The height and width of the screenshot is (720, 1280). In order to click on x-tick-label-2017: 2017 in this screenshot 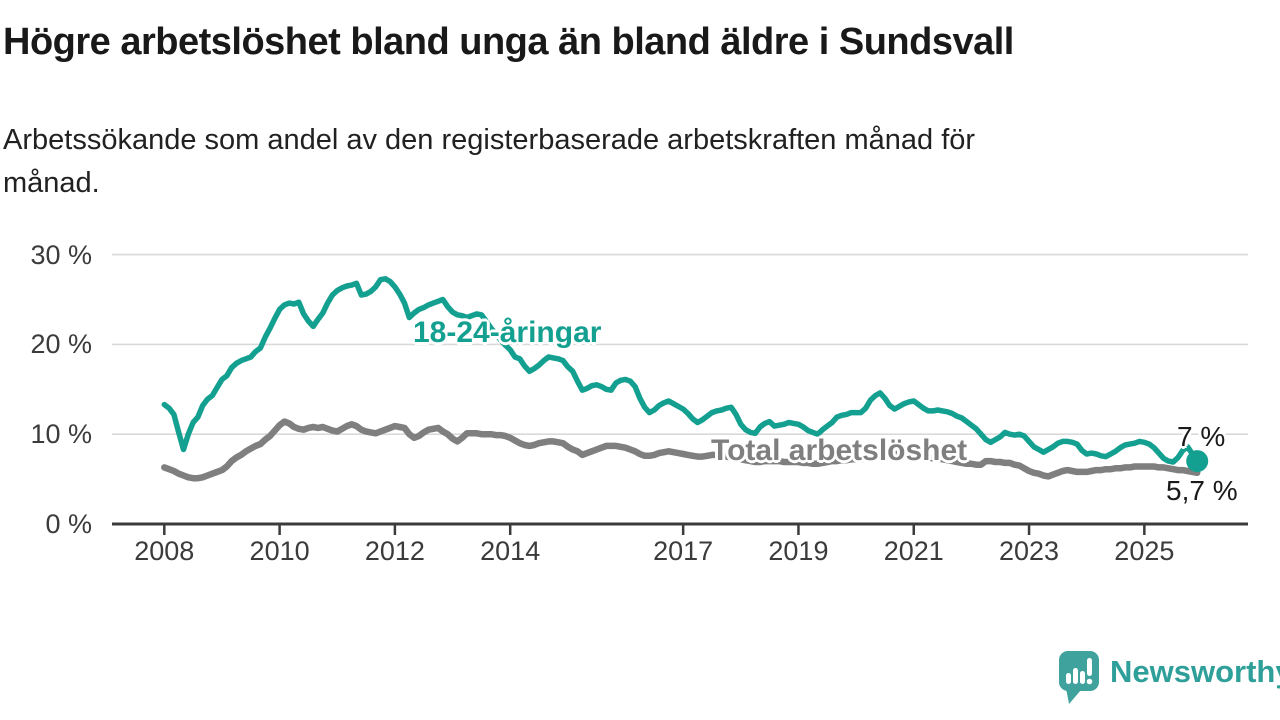, I will do `click(683, 551)`.